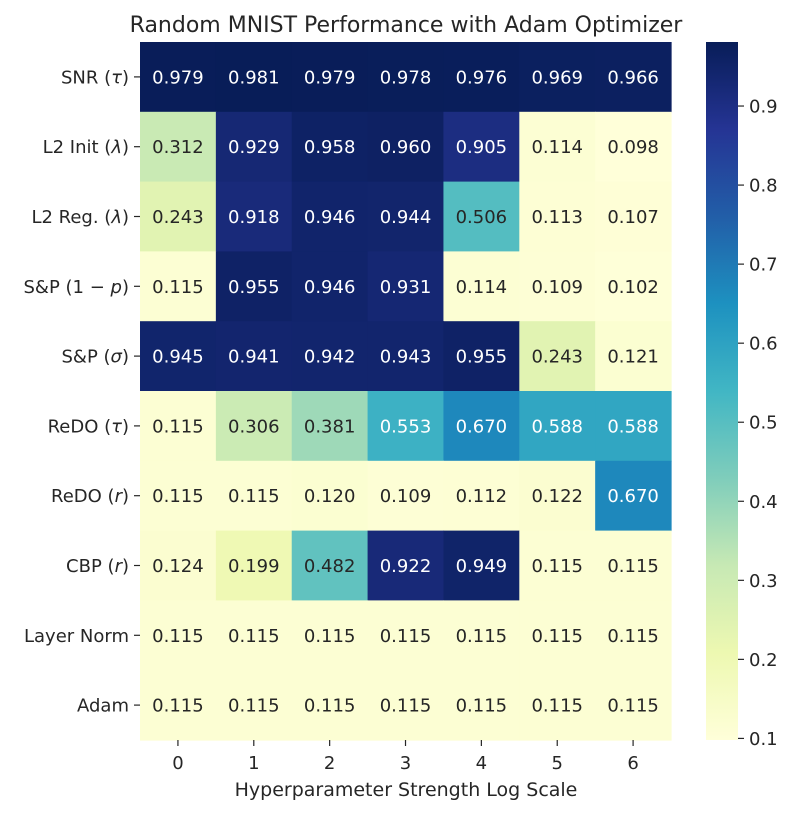 This screenshot has height=815, width=798. Describe the element at coordinates (406, 357) in the screenshot. I see `cell-value-label: 0.943` at that location.